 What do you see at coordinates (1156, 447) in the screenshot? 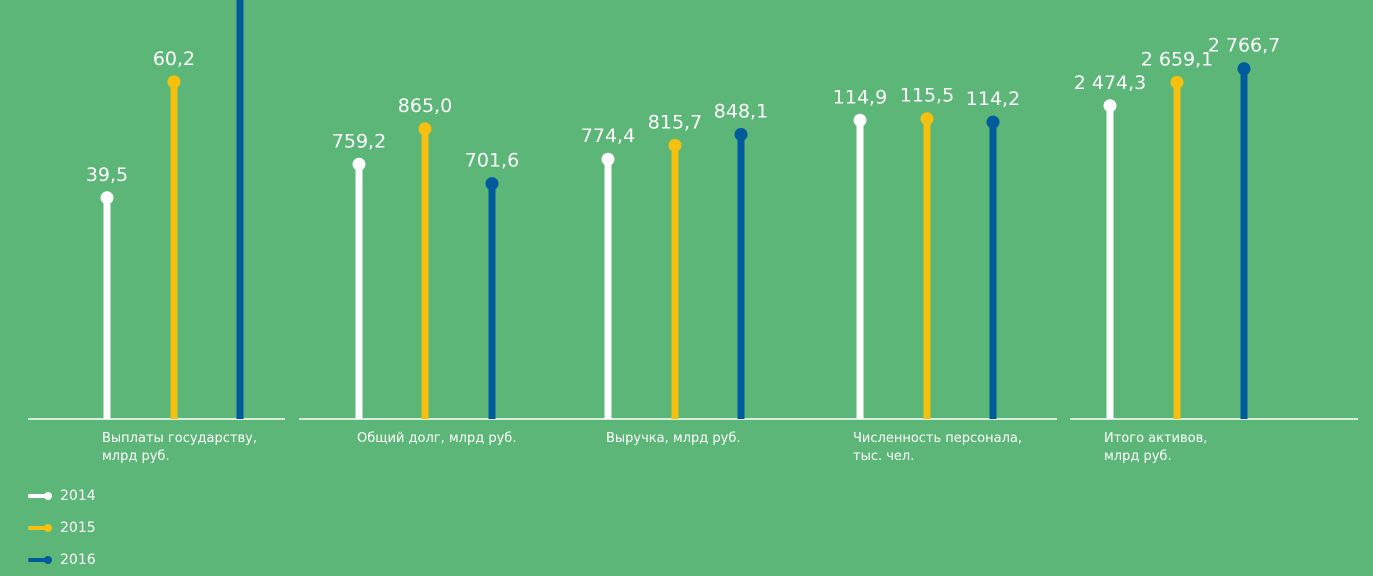
I see `category-label-4: Итого активов, млрд руб.` at bounding box center [1156, 447].